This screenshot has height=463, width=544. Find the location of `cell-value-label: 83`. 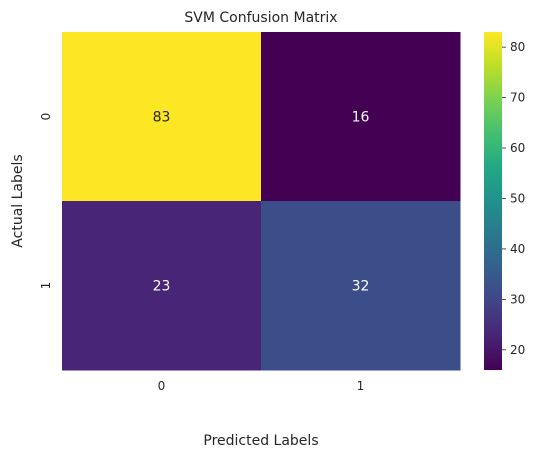

cell-value-label: 83 is located at coordinates (162, 118).